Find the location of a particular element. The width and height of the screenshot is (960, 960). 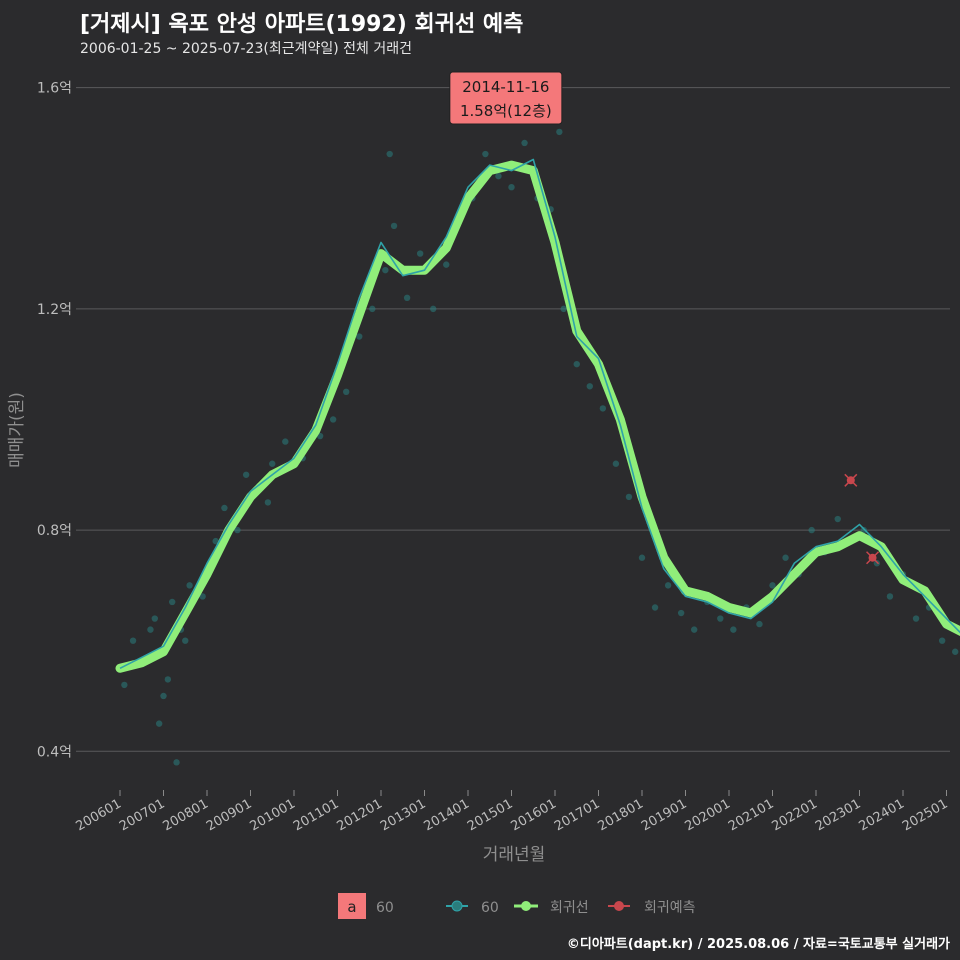

legend-size-box-text: a is located at coordinates (351, 907).